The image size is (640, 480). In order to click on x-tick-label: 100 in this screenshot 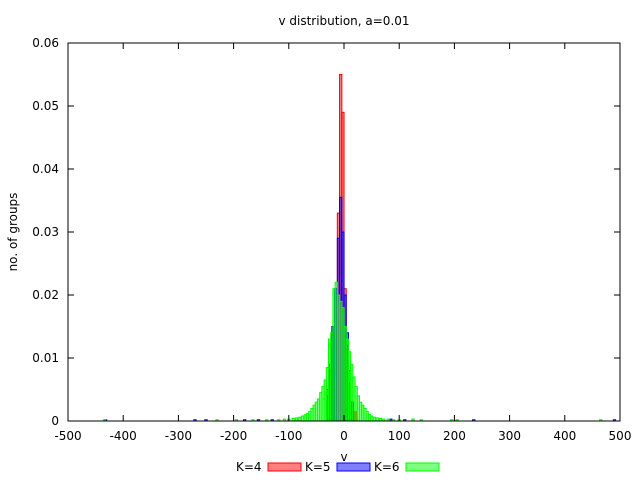, I will do `click(399, 436)`.